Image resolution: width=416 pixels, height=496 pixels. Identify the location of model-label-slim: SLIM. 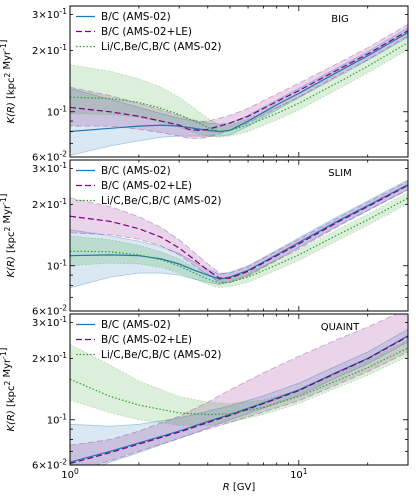
(340, 173).